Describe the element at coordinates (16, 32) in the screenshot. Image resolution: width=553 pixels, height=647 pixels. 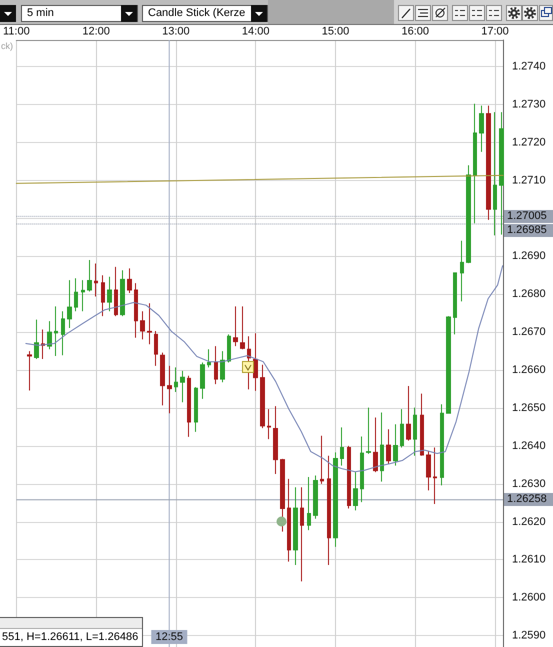
I see `x-tick-label: 11:00` at that location.